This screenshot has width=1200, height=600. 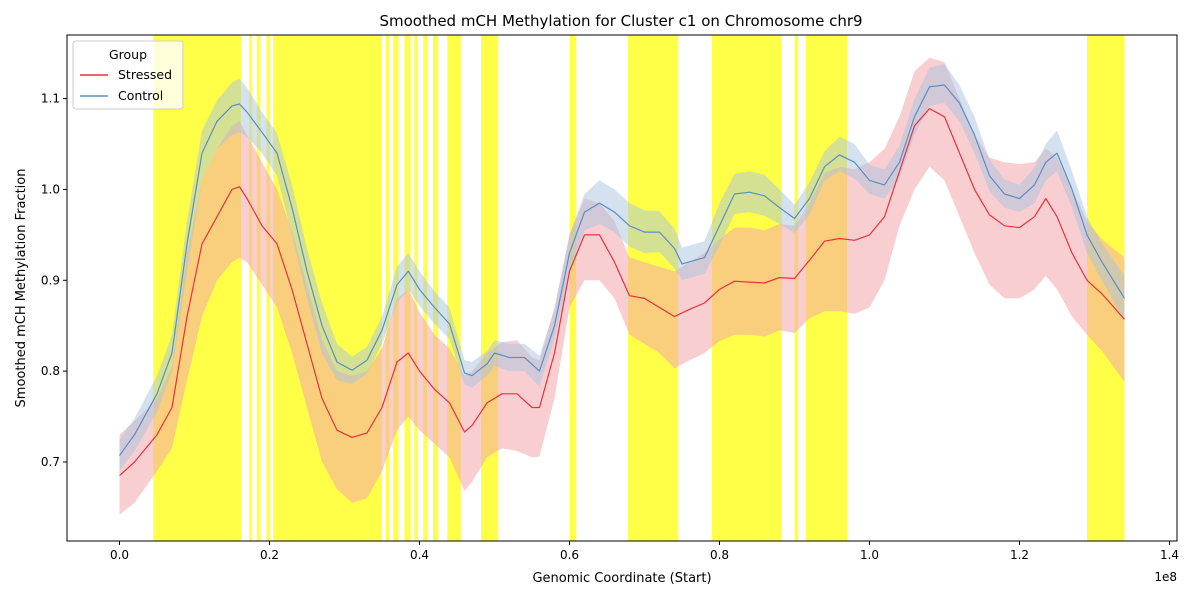 I want to click on legend-title: Group, so click(x=128, y=54).